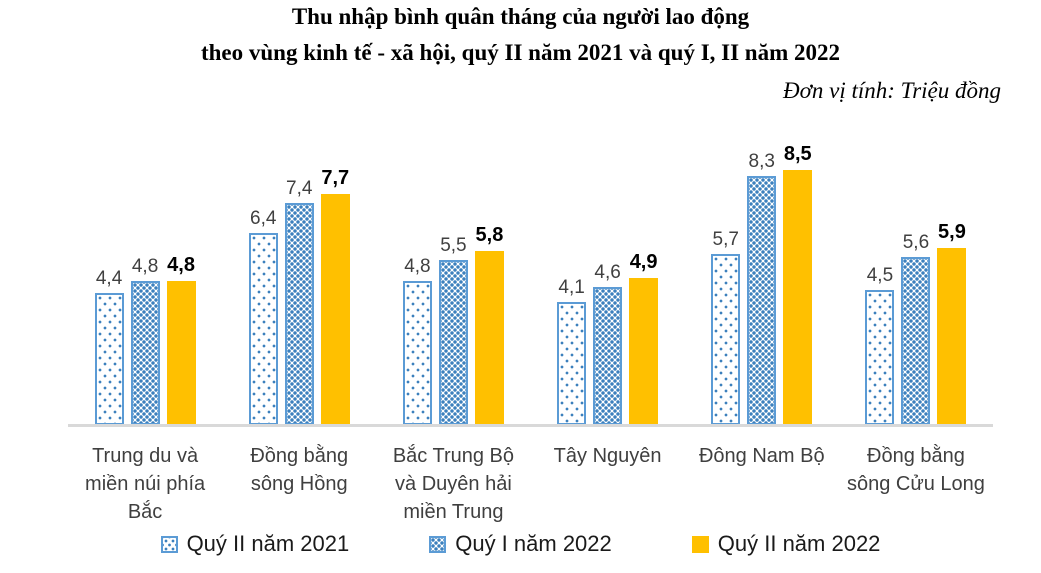  What do you see at coordinates (892, 90) in the screenshot?
I see `unit-label: Đơn vị tính: Triệu đồng` at bounding box center [892, 90].